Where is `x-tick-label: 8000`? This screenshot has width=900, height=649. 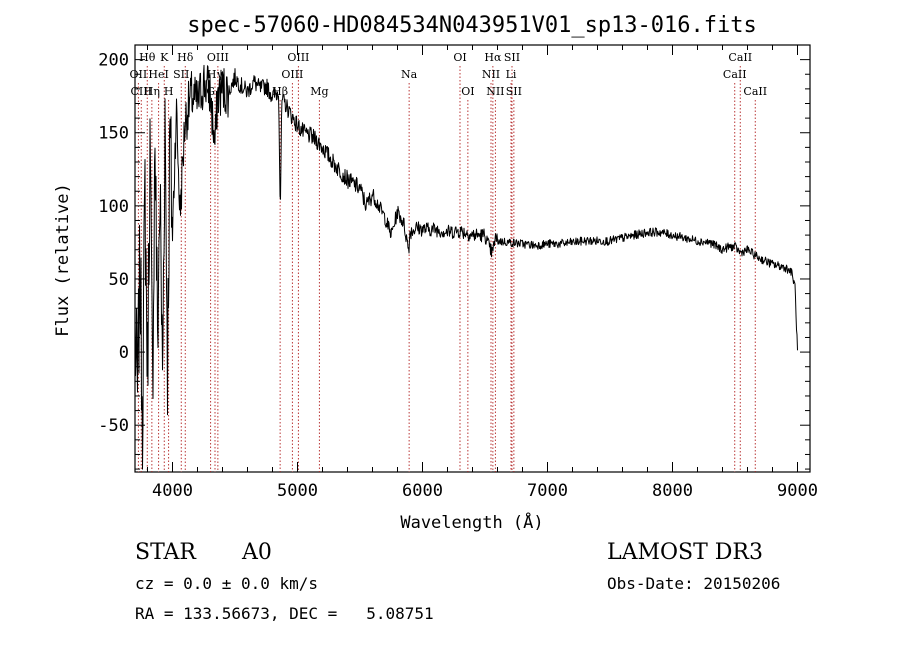
x-tick-label: 8000 is located at coordinates (672, 491).